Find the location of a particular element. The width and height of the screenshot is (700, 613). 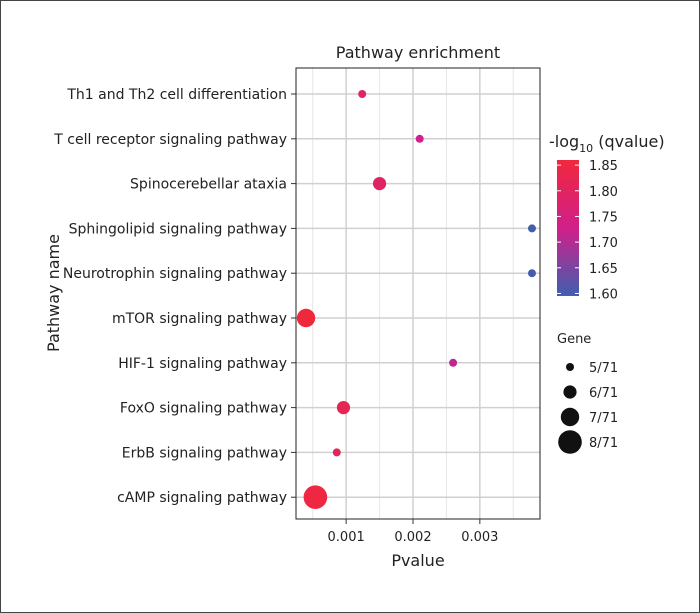

category-label: Sphingolipid signaling pathway is located at coordinates (178, 229).